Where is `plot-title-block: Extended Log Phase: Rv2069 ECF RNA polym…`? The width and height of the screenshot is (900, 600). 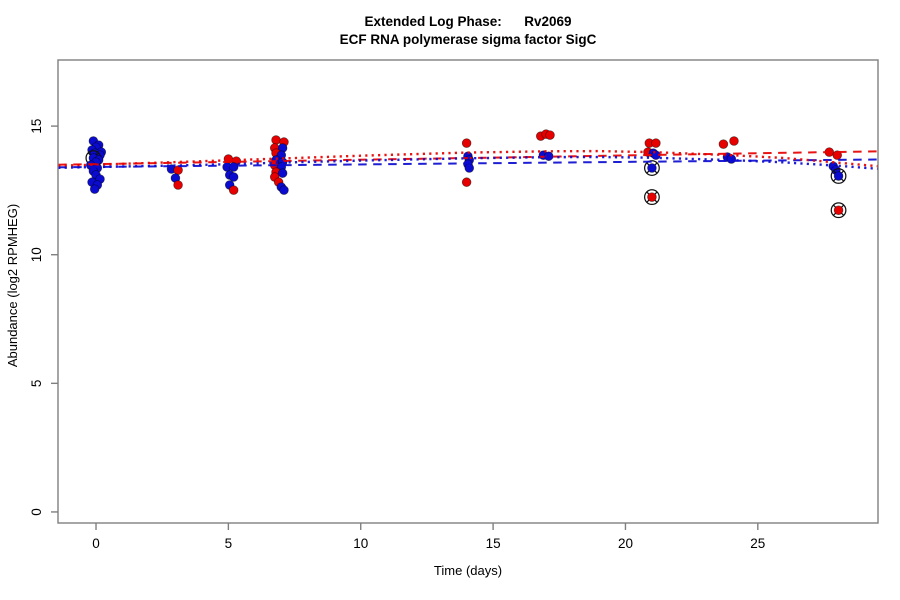
plot-title-block: Extended Log Phase: Rv2069 ECF RNA polym… is located at coordinates (468, 31).